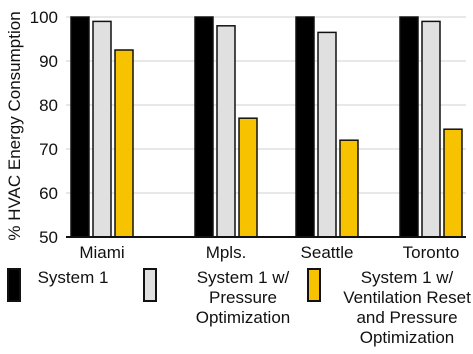  I want to click on legend-label: System 1, so click(73, 277).